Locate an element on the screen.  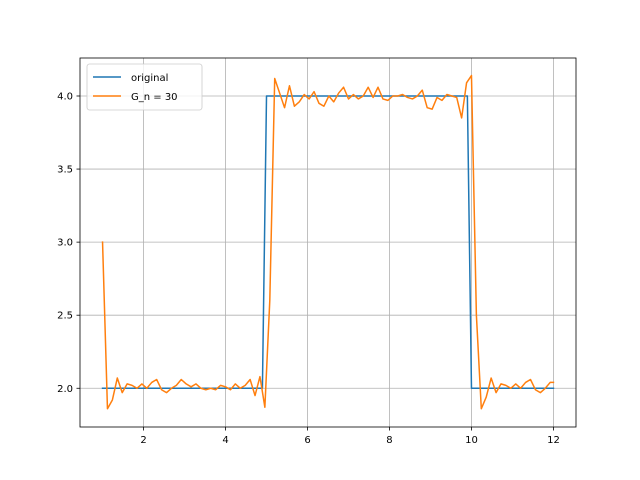
legend-label: original is located at coordinates (149, 78).